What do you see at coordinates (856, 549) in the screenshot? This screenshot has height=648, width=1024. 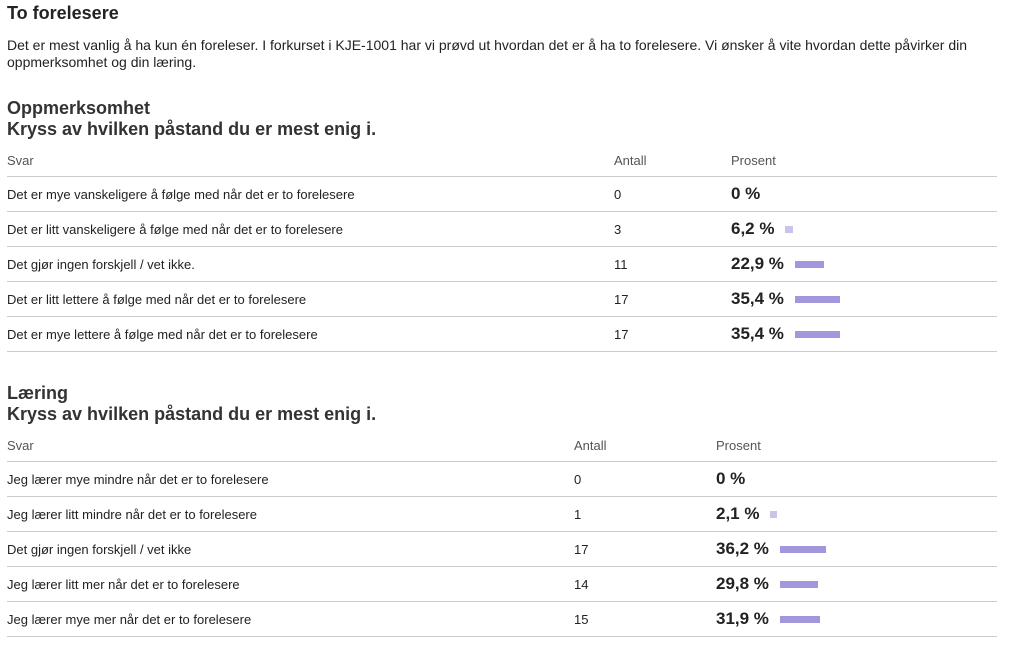 I see `percent-cell: 36,2 %` at bounding box center [856, 549].